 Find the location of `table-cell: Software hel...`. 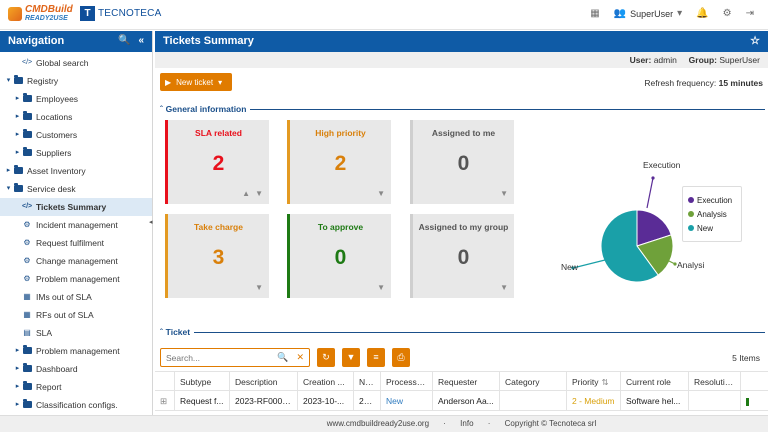

table-cell: Software hel... is located at coordinates (655, 400).